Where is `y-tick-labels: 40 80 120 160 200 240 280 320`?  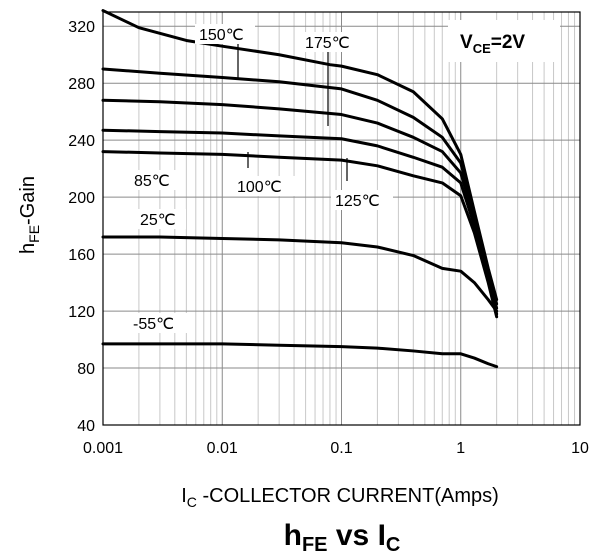 y-tick-labels: 40 80 120 160 200 240 280 320 is located at coordinates (81, 227).